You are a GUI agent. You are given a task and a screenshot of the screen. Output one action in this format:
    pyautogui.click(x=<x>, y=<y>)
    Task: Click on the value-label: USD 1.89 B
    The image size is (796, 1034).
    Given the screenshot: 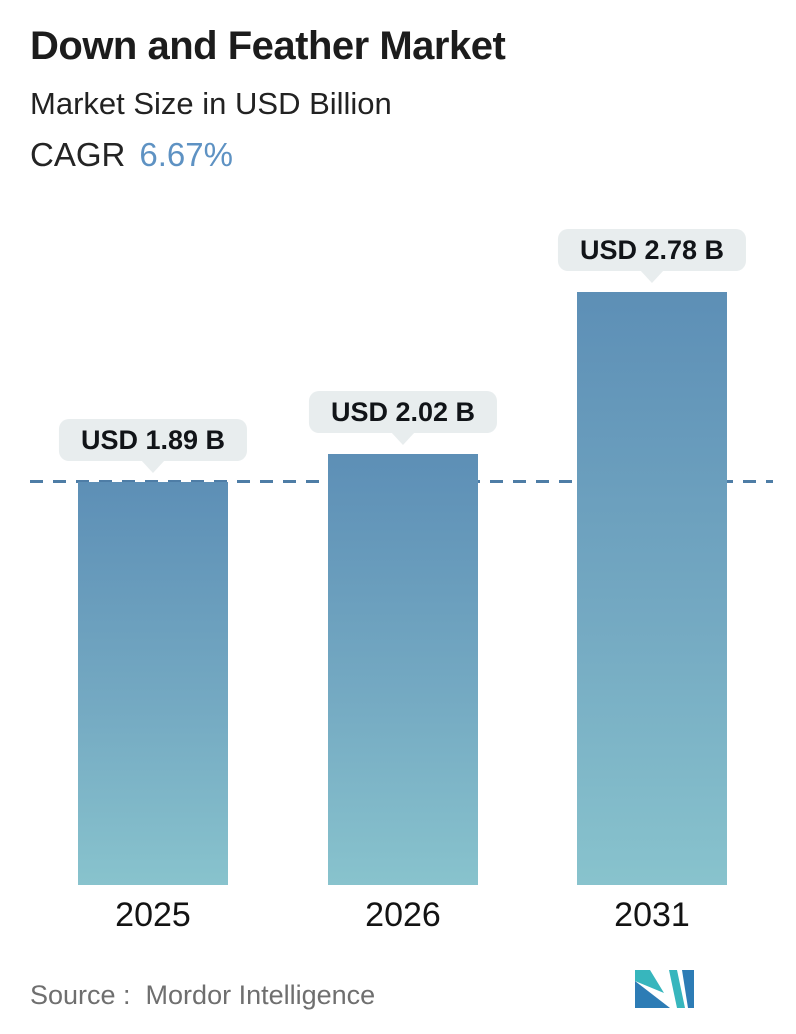 What is the action you would take?
    pyautogui.click(x=153, y=440)
    